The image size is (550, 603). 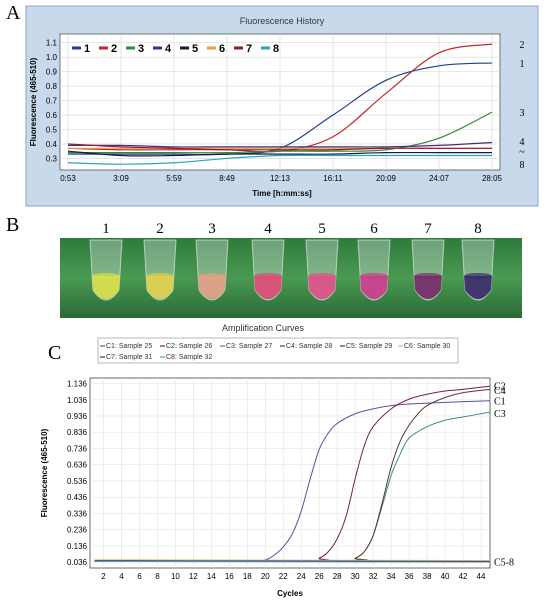 I want to click on chart-c-xtick-label: 18, so click(x=247, y=576).